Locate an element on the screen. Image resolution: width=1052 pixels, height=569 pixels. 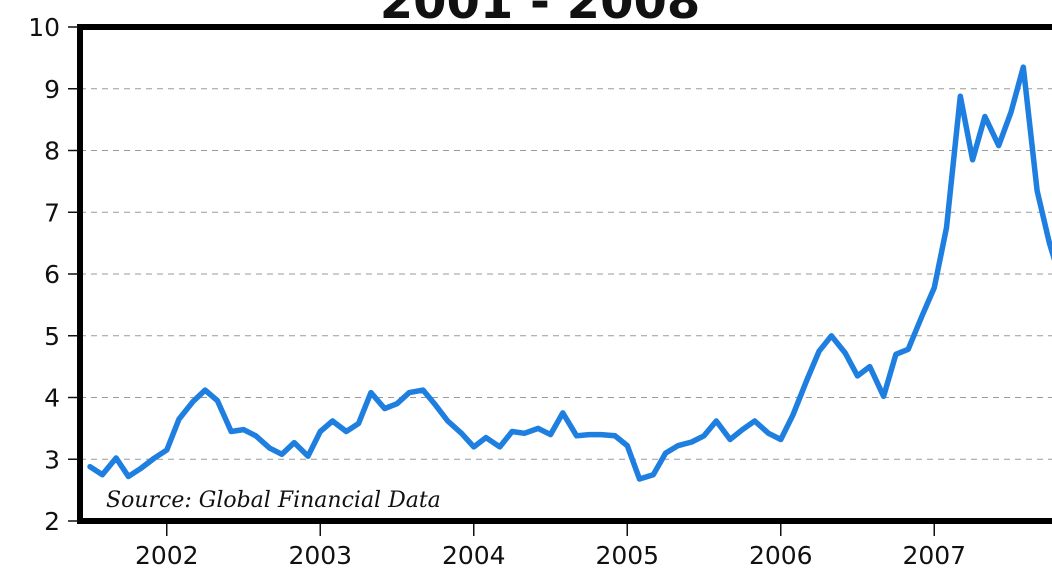
x-axis: 2002 2003 2004 2005 2006 2007 is located at coordinates (550, 546).